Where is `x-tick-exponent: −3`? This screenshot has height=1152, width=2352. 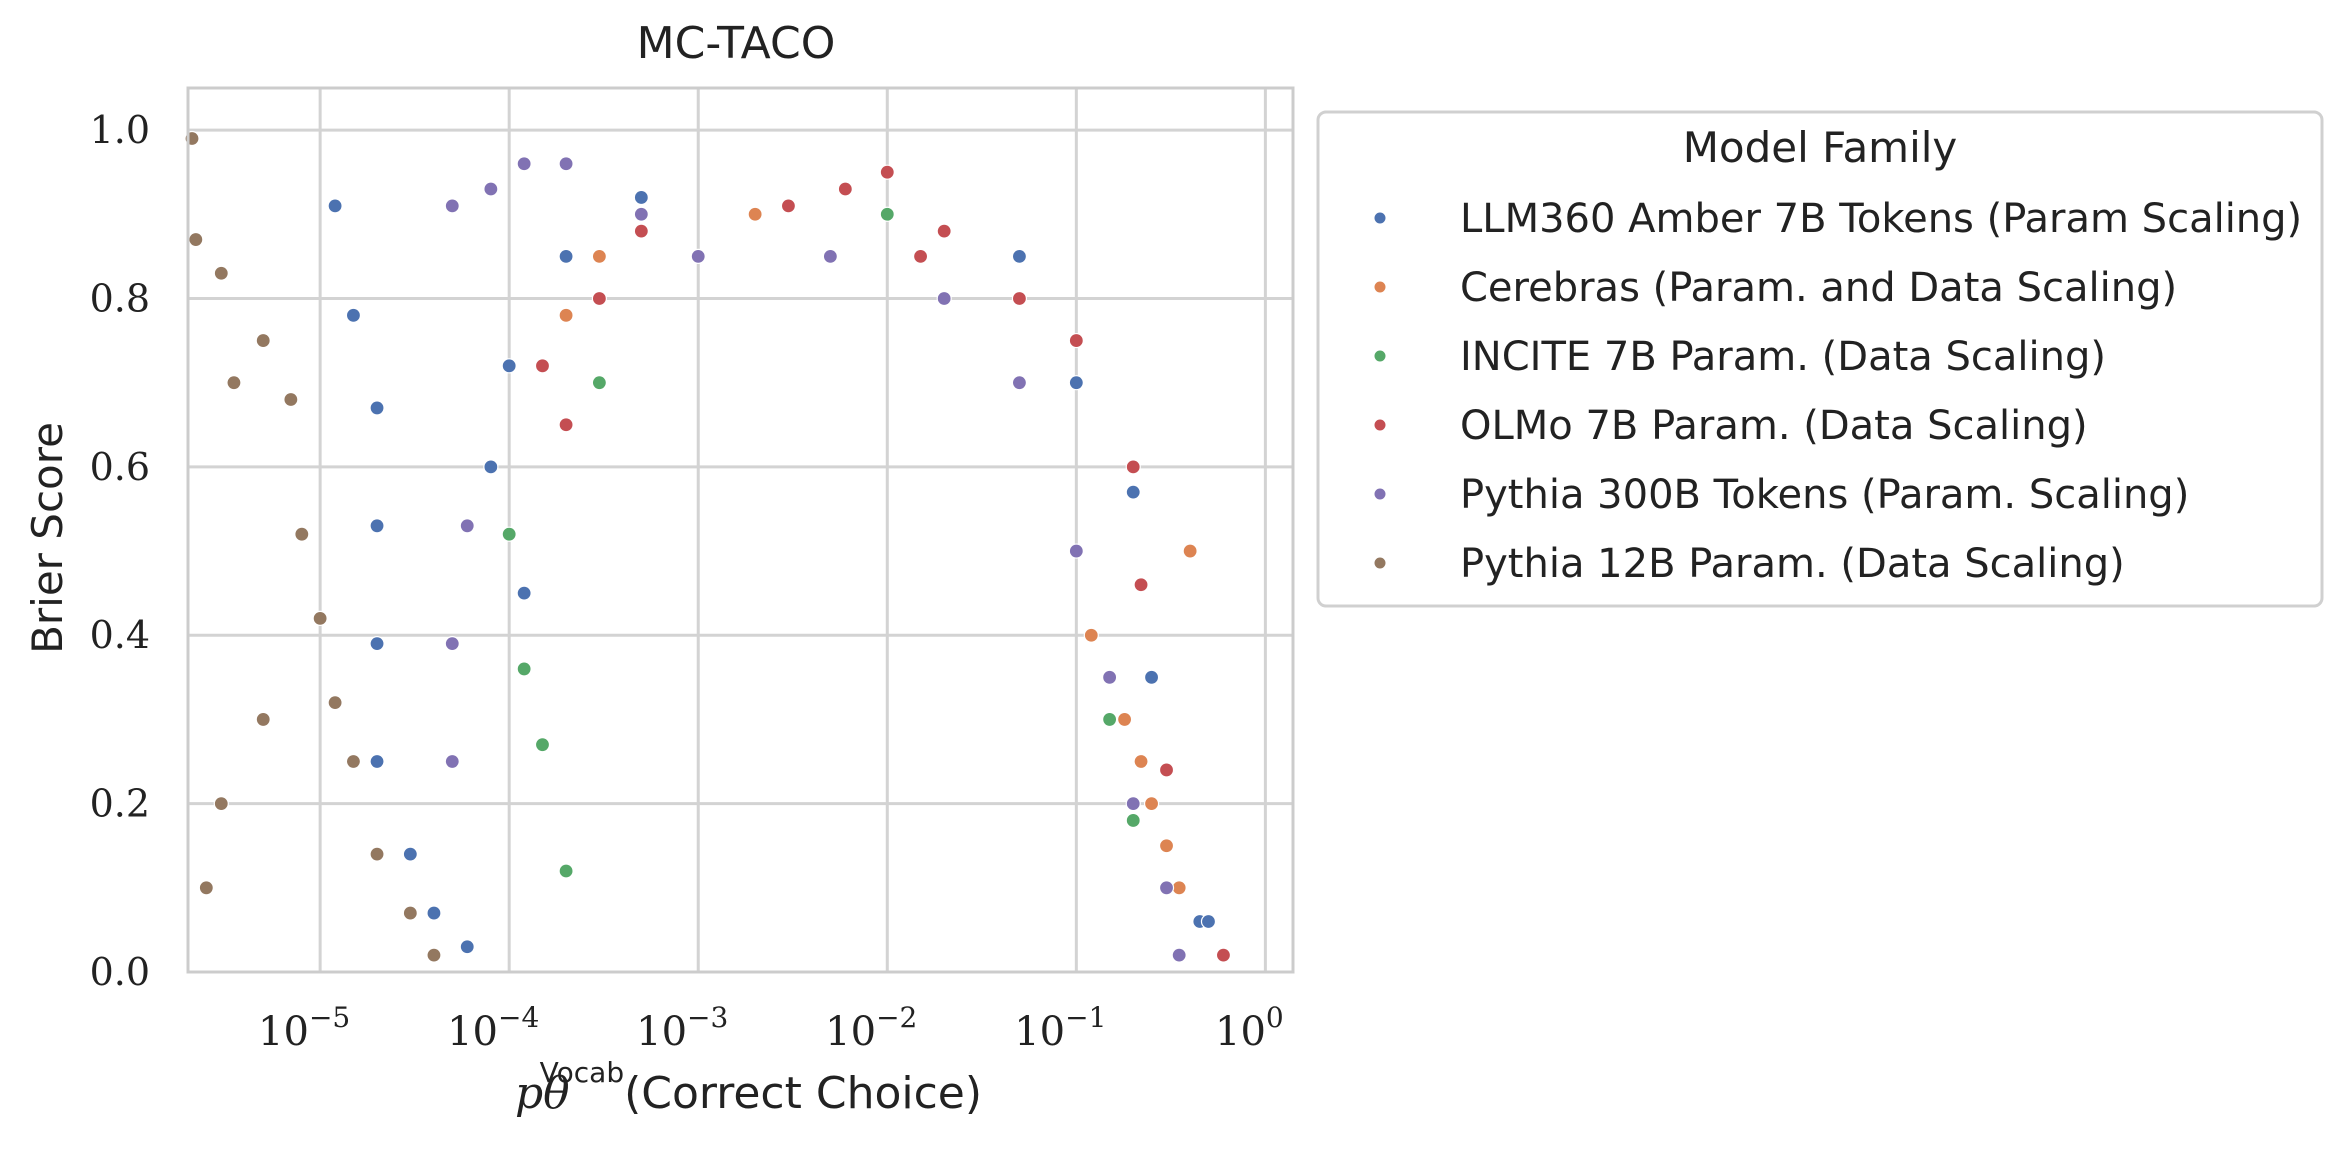 x-tick-exponent: −3 is located at coordinates (707, 1017).